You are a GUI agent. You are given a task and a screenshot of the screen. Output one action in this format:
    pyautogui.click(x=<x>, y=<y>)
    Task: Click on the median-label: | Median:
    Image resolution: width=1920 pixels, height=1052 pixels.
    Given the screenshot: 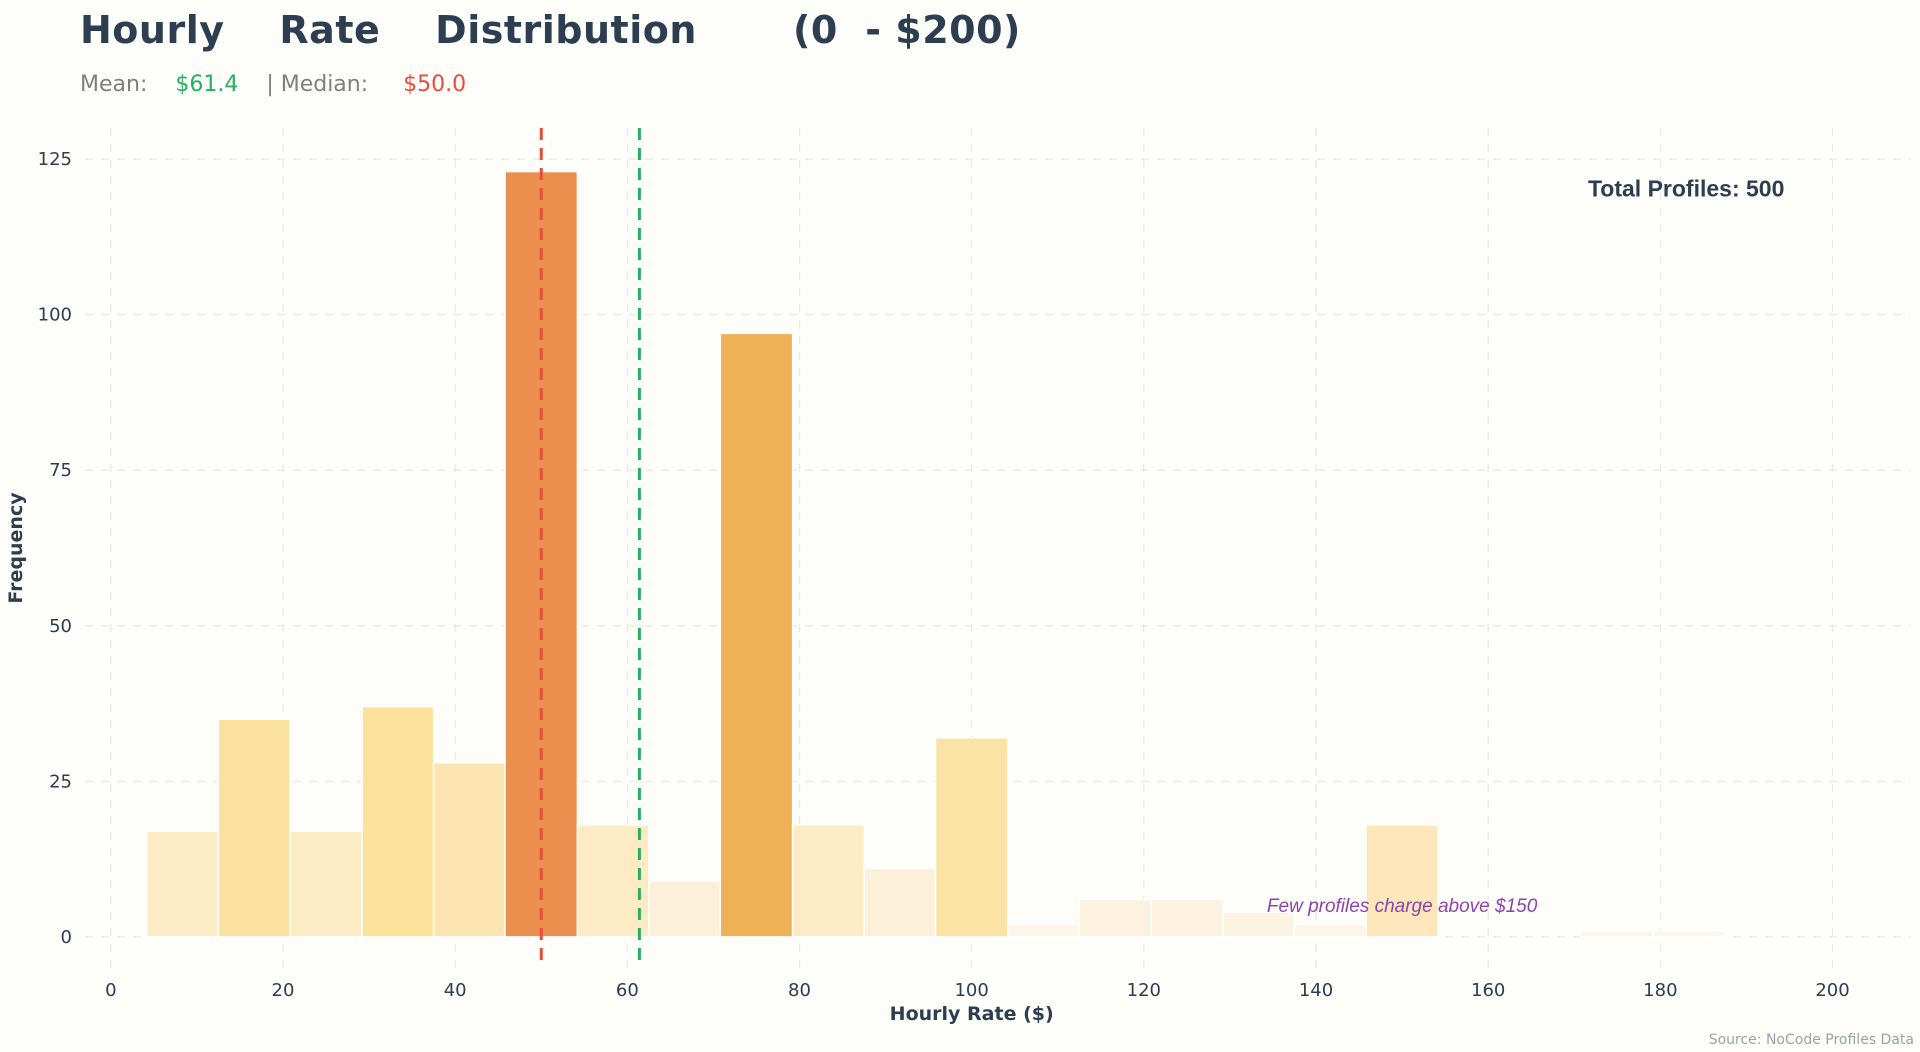 What is the action you would take?
    pyautogui.click(x=317, y=84)
    